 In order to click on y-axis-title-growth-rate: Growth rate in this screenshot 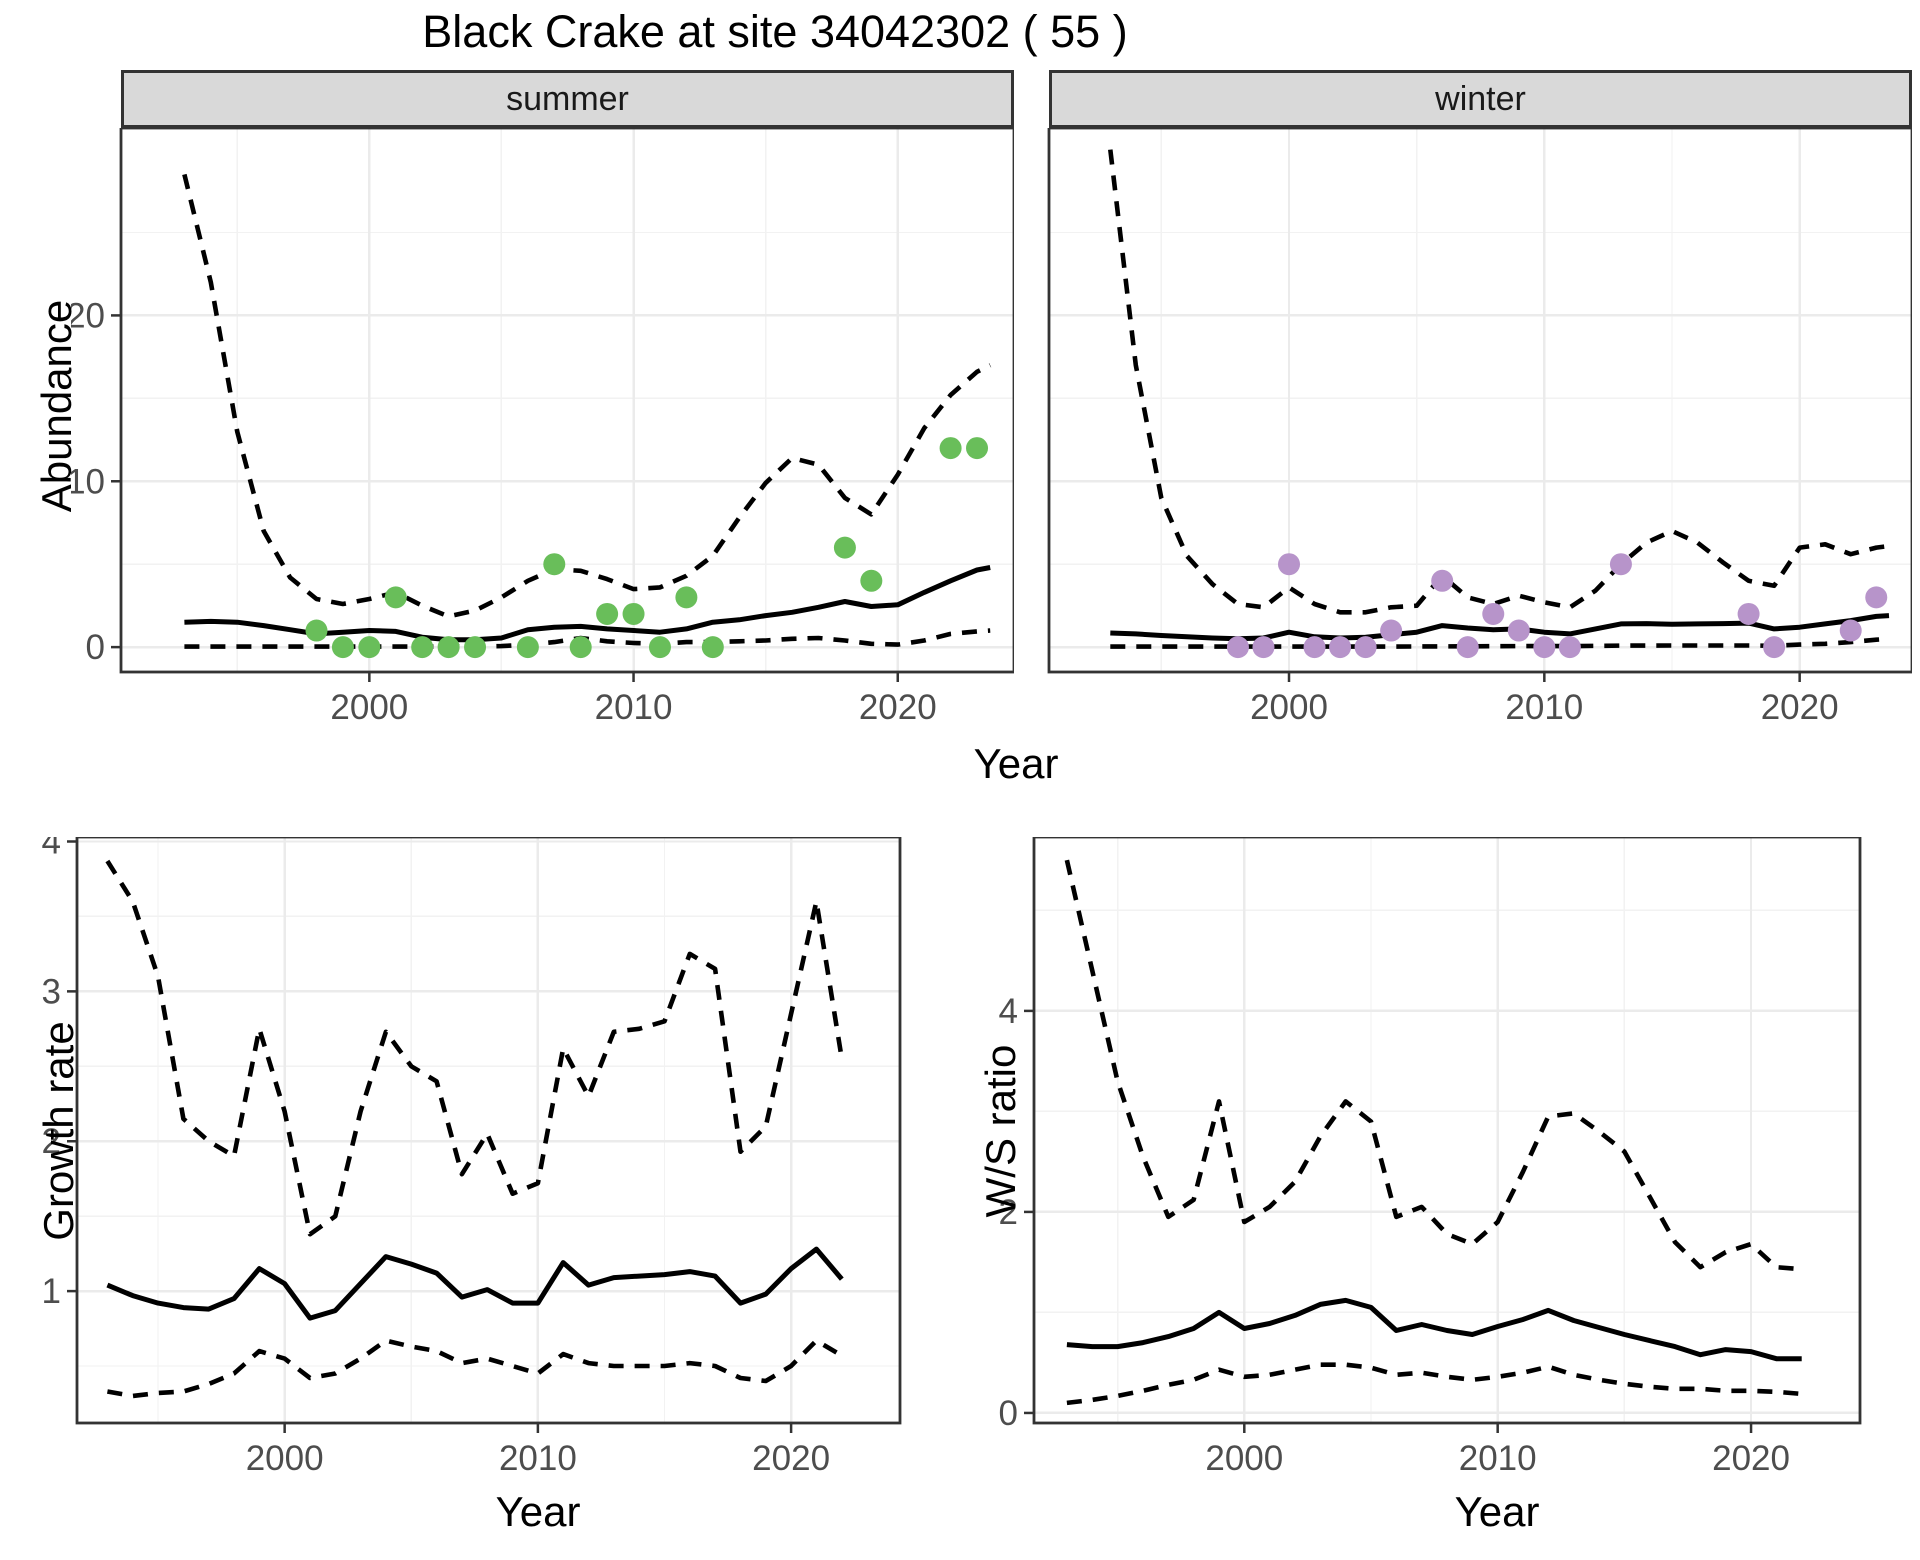, I will do `click(58, 1131)`.